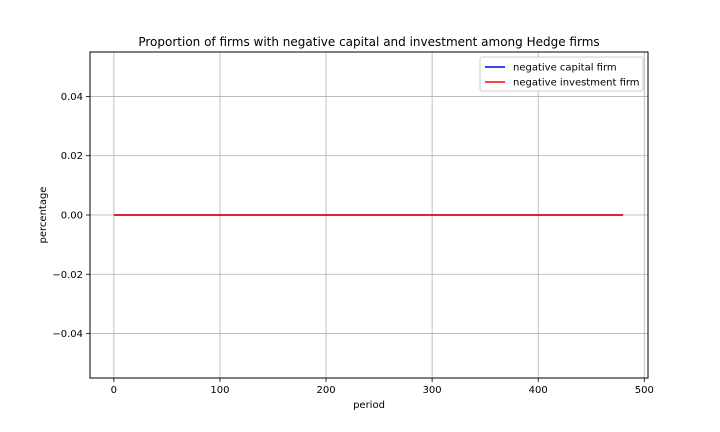 The image size is (720, 432). I want to click on x-tick-label: 400, so click(538, 390).